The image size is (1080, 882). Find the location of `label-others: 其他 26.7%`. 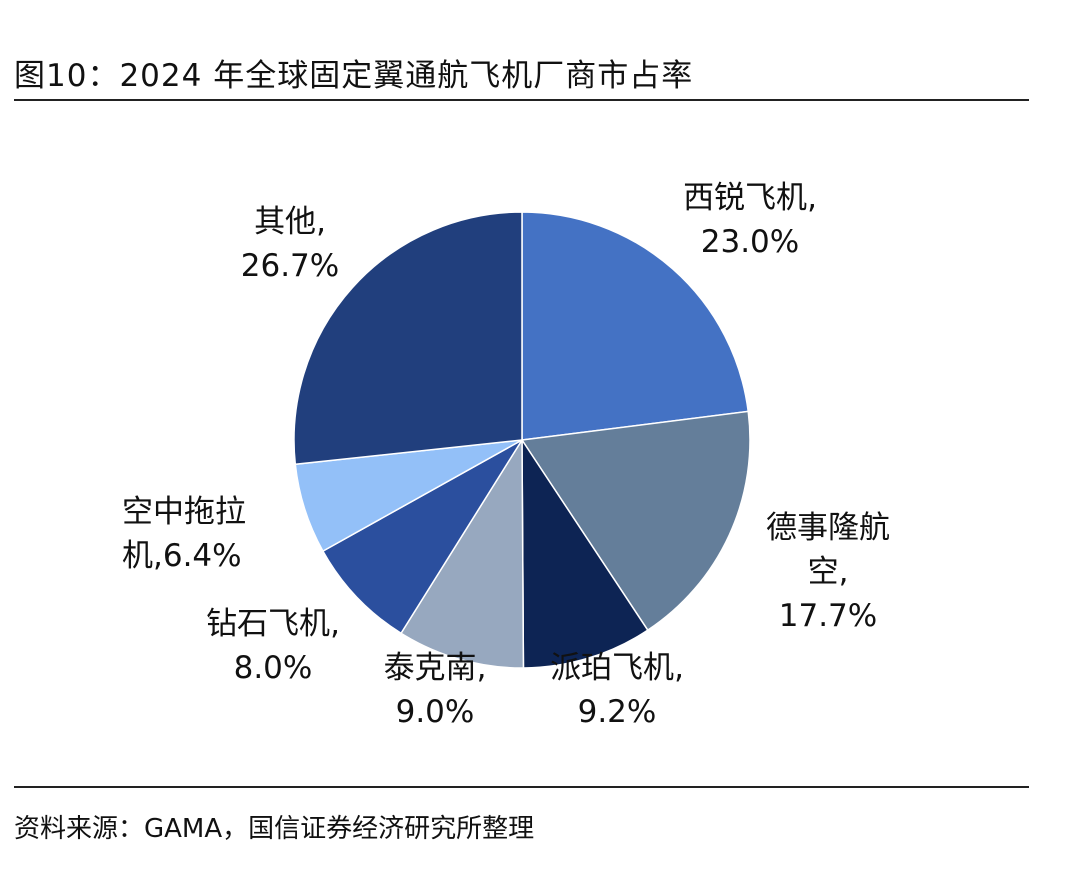

label-others: 其他 26.7% is located at coordinates (290, 244).